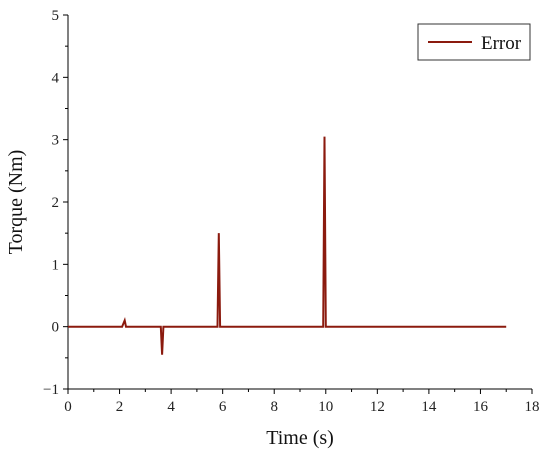 This screenshot has width=550, height=458. What do you see at coordinates (429, 407) in the screenshot?
I see `x-tick-label: 14` at bounding box center [429, 407].